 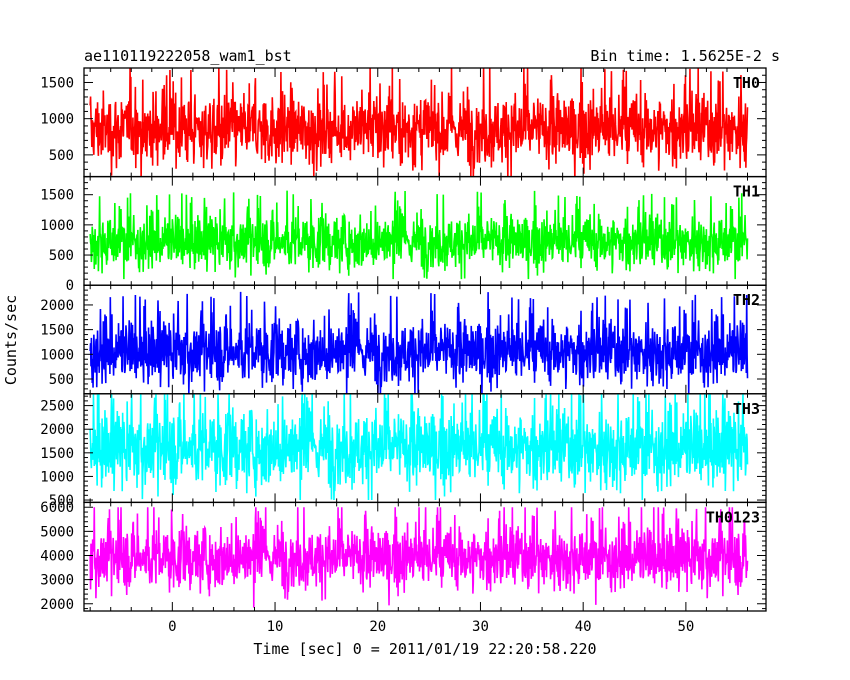 What do you see at coordinates (746, 83) in the screenshot?
I see `panel-label-th0: TH0` at bounding box center [746, 83].